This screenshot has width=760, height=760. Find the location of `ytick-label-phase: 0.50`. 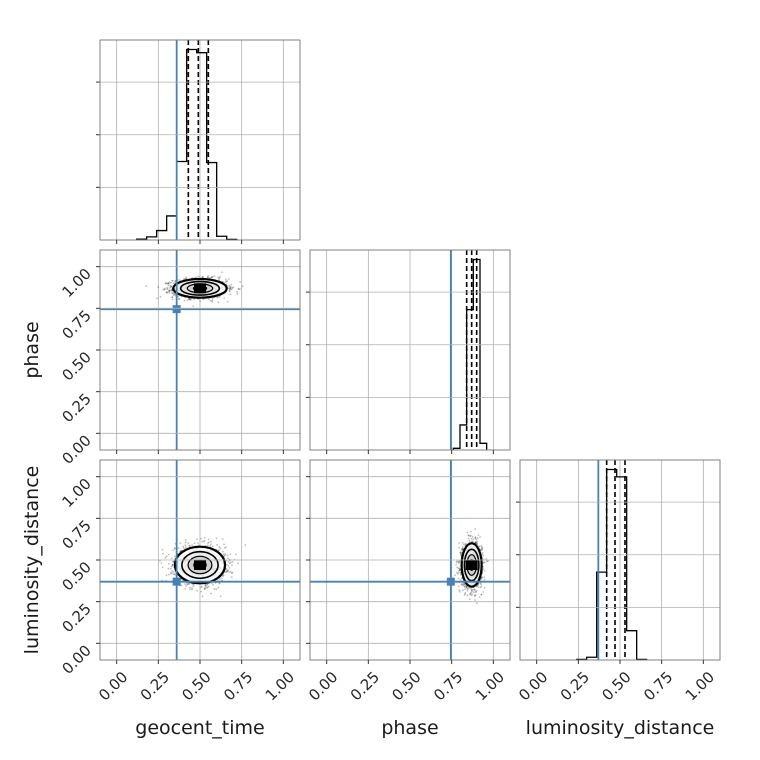

ytick-label-phase: 0.50 is located at coordinates (76, 366).